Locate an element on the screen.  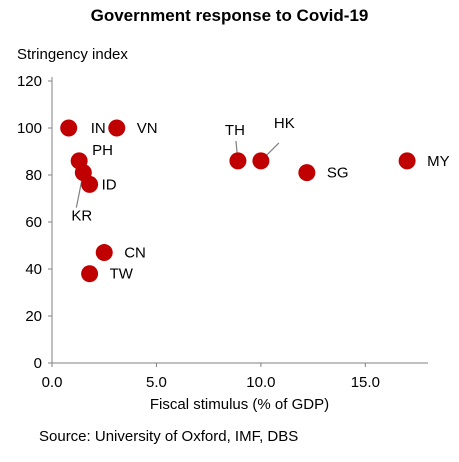
data-point-cn is located at coordinates (104, 253).